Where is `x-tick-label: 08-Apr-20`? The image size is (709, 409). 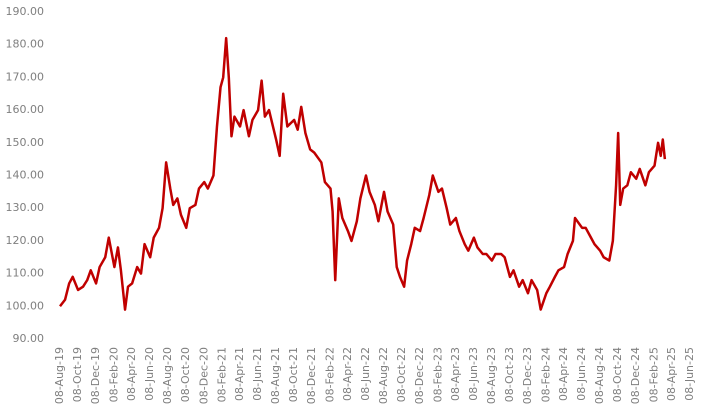 x-tick-label: 08-Apr-20 is located at coordinates (131, 374).